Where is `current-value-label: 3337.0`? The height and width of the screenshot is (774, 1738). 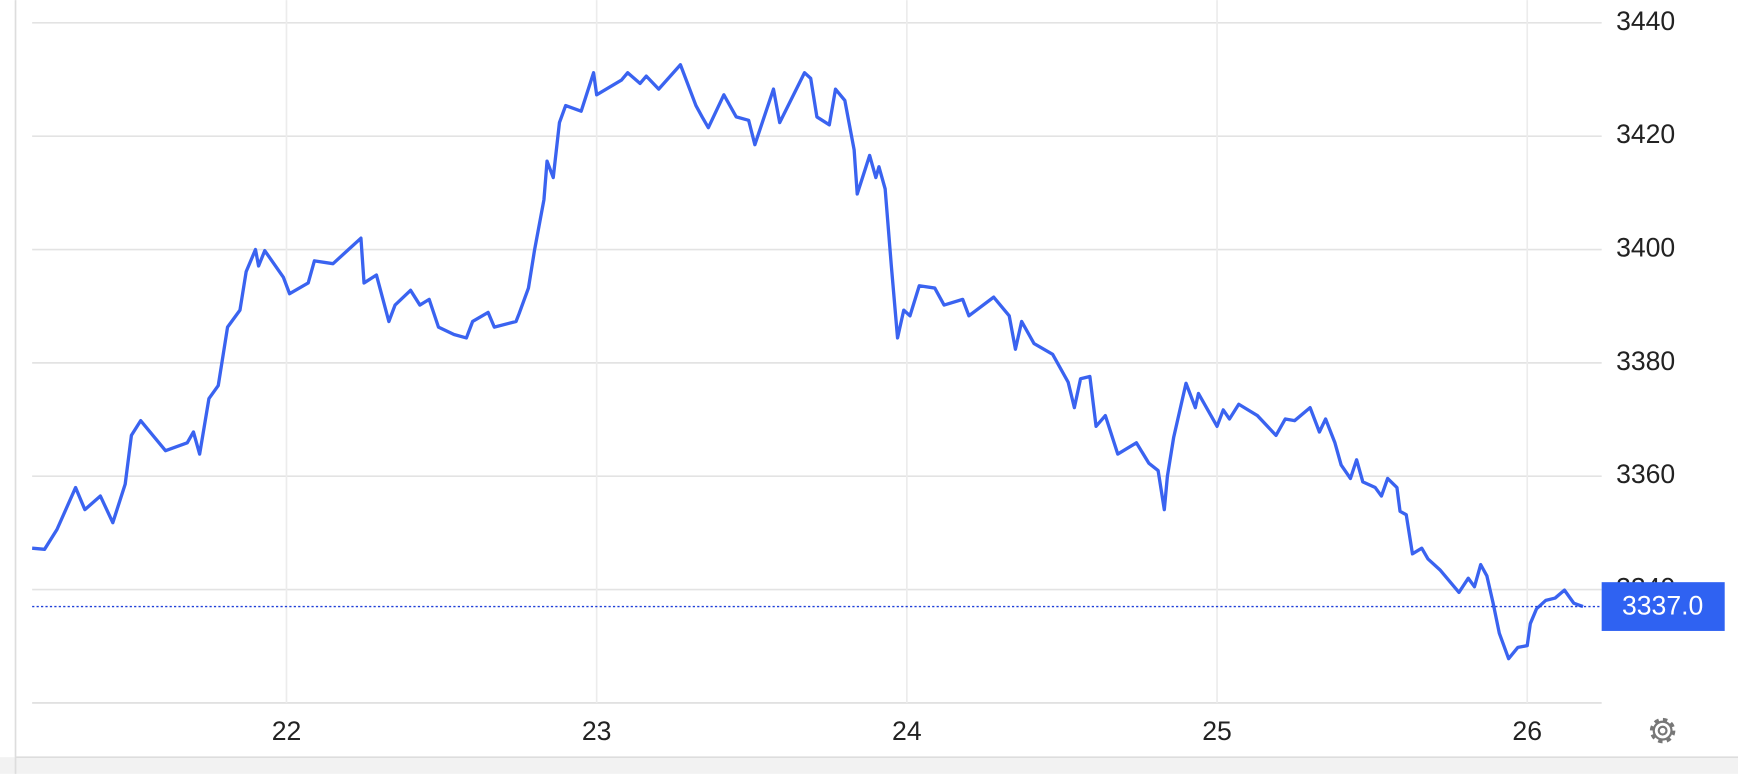 current-value-label: 3337.0 is located at coordinates (1662, 606).